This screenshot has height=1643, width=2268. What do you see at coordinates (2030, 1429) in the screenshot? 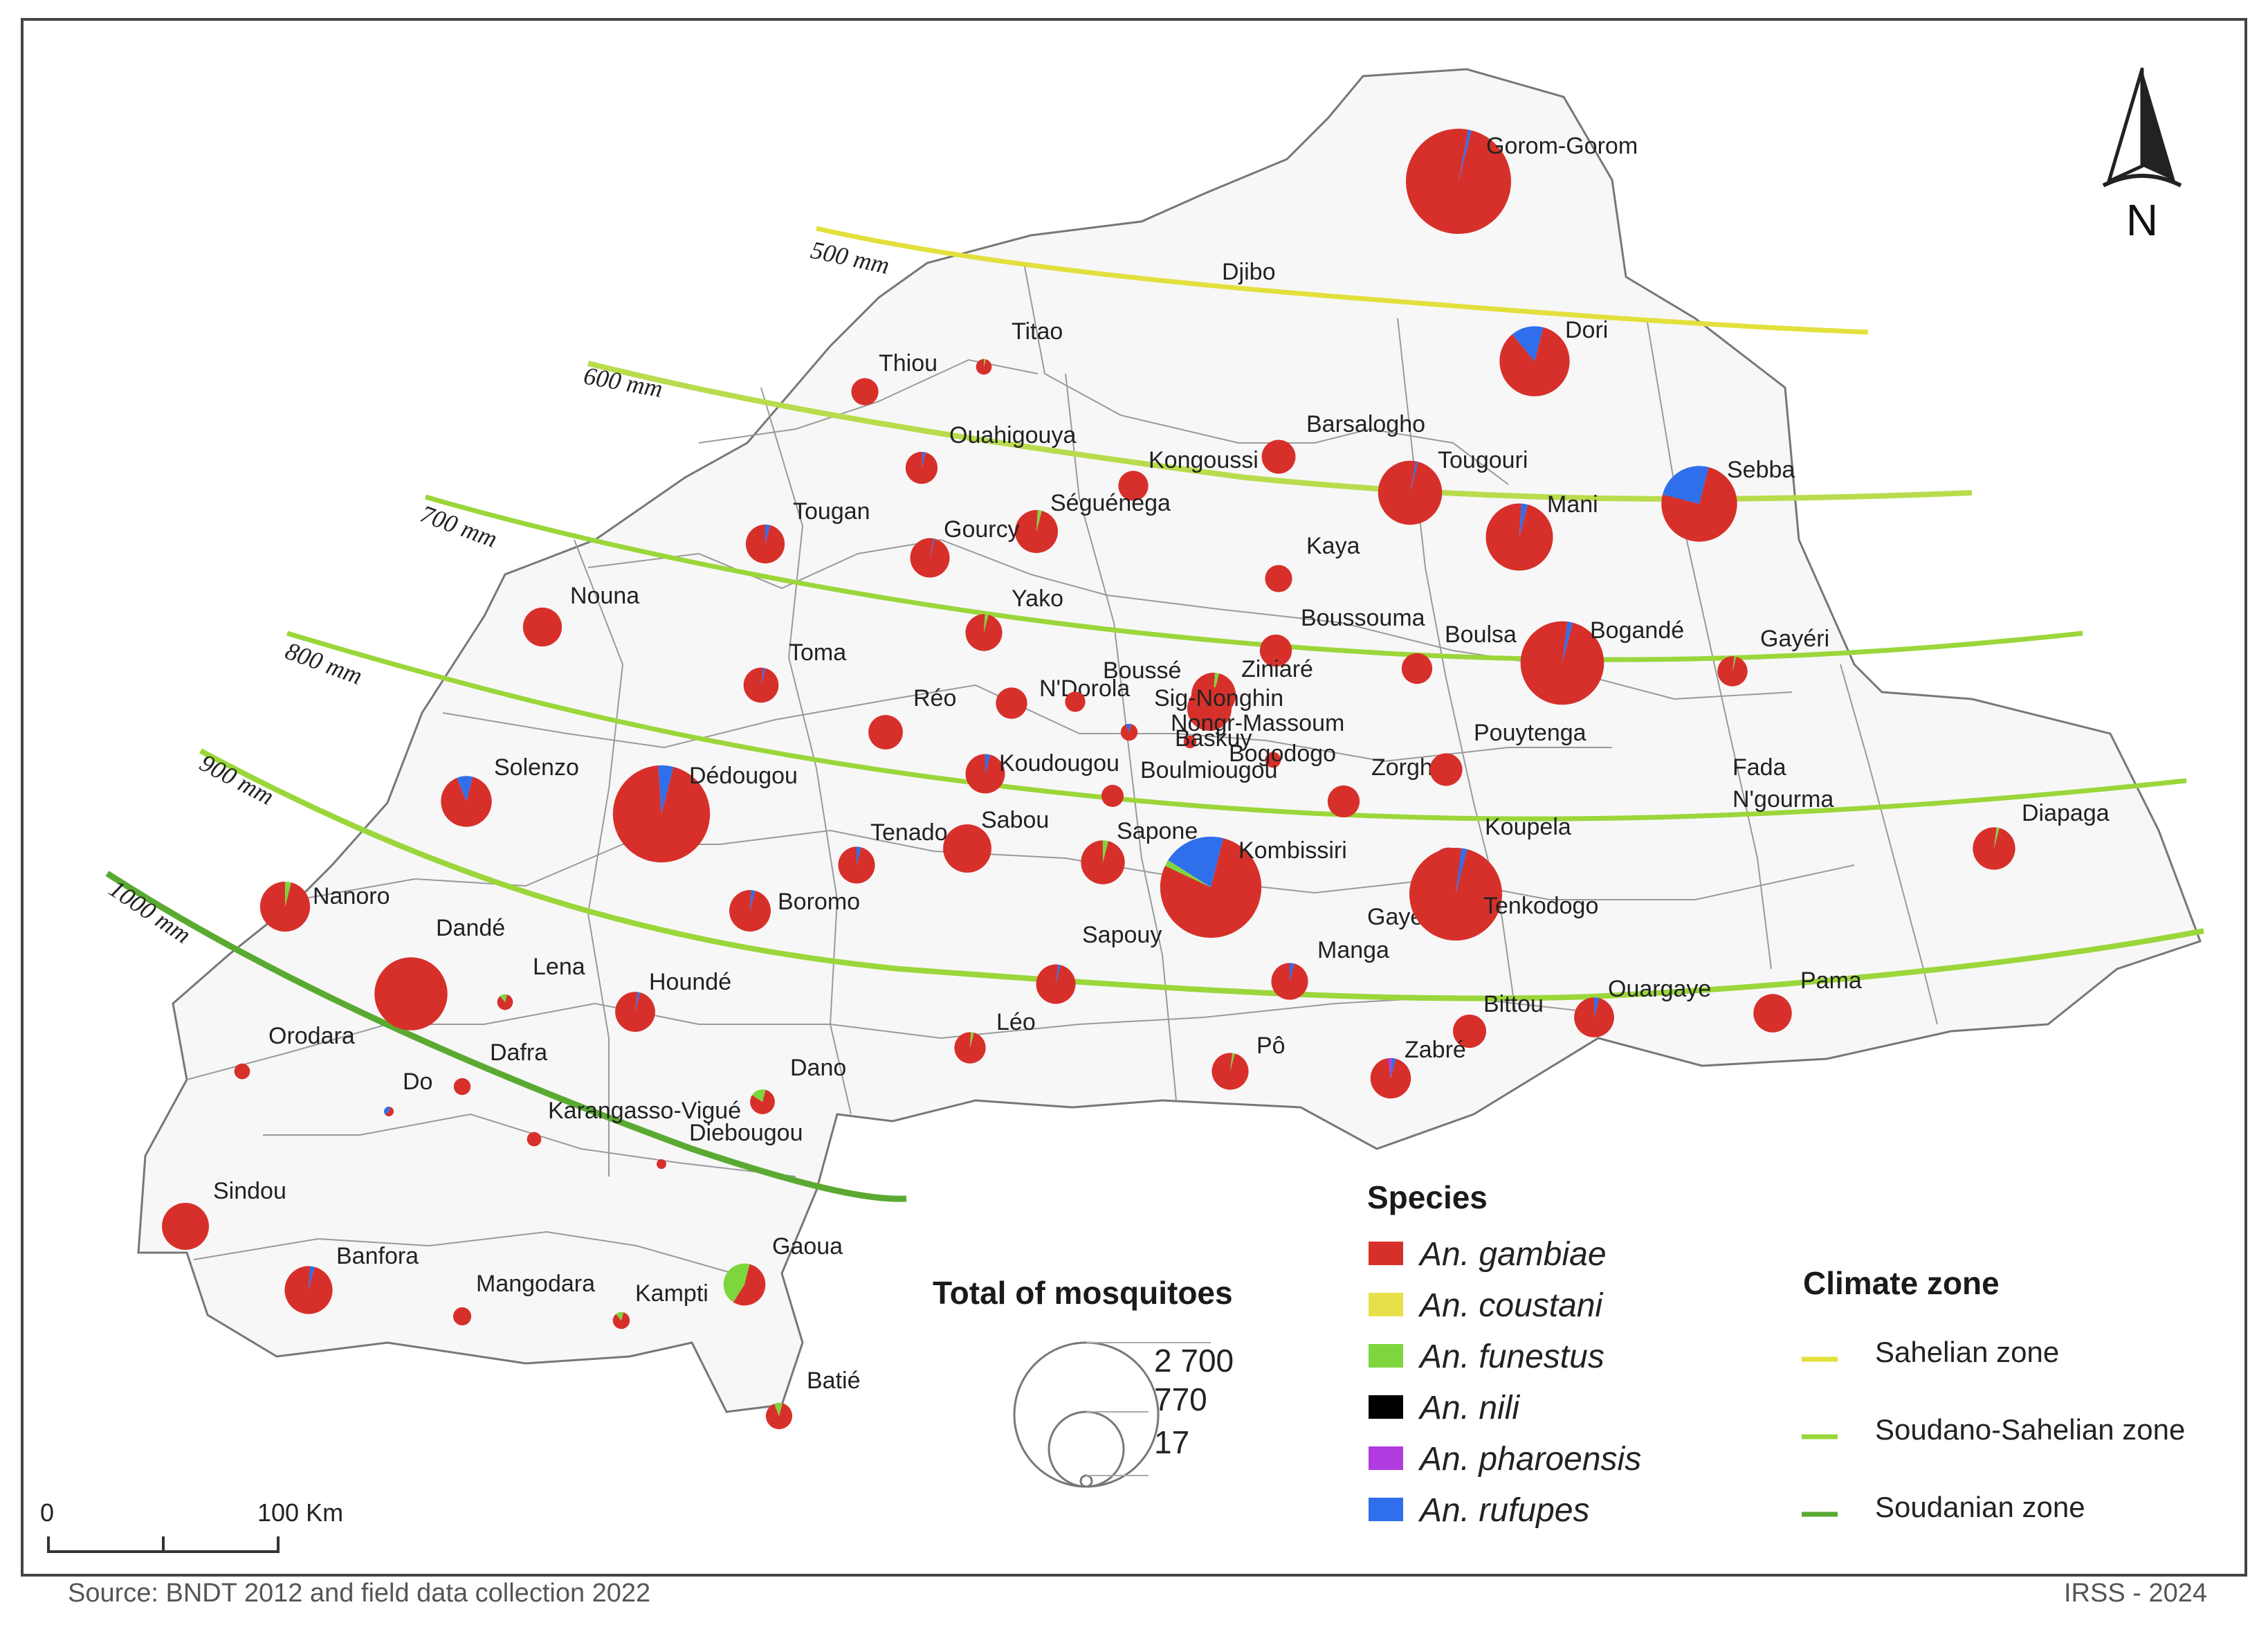
I see `climate-label: Soudano-Sahelian zone` at bounding box center [2030, 1429].